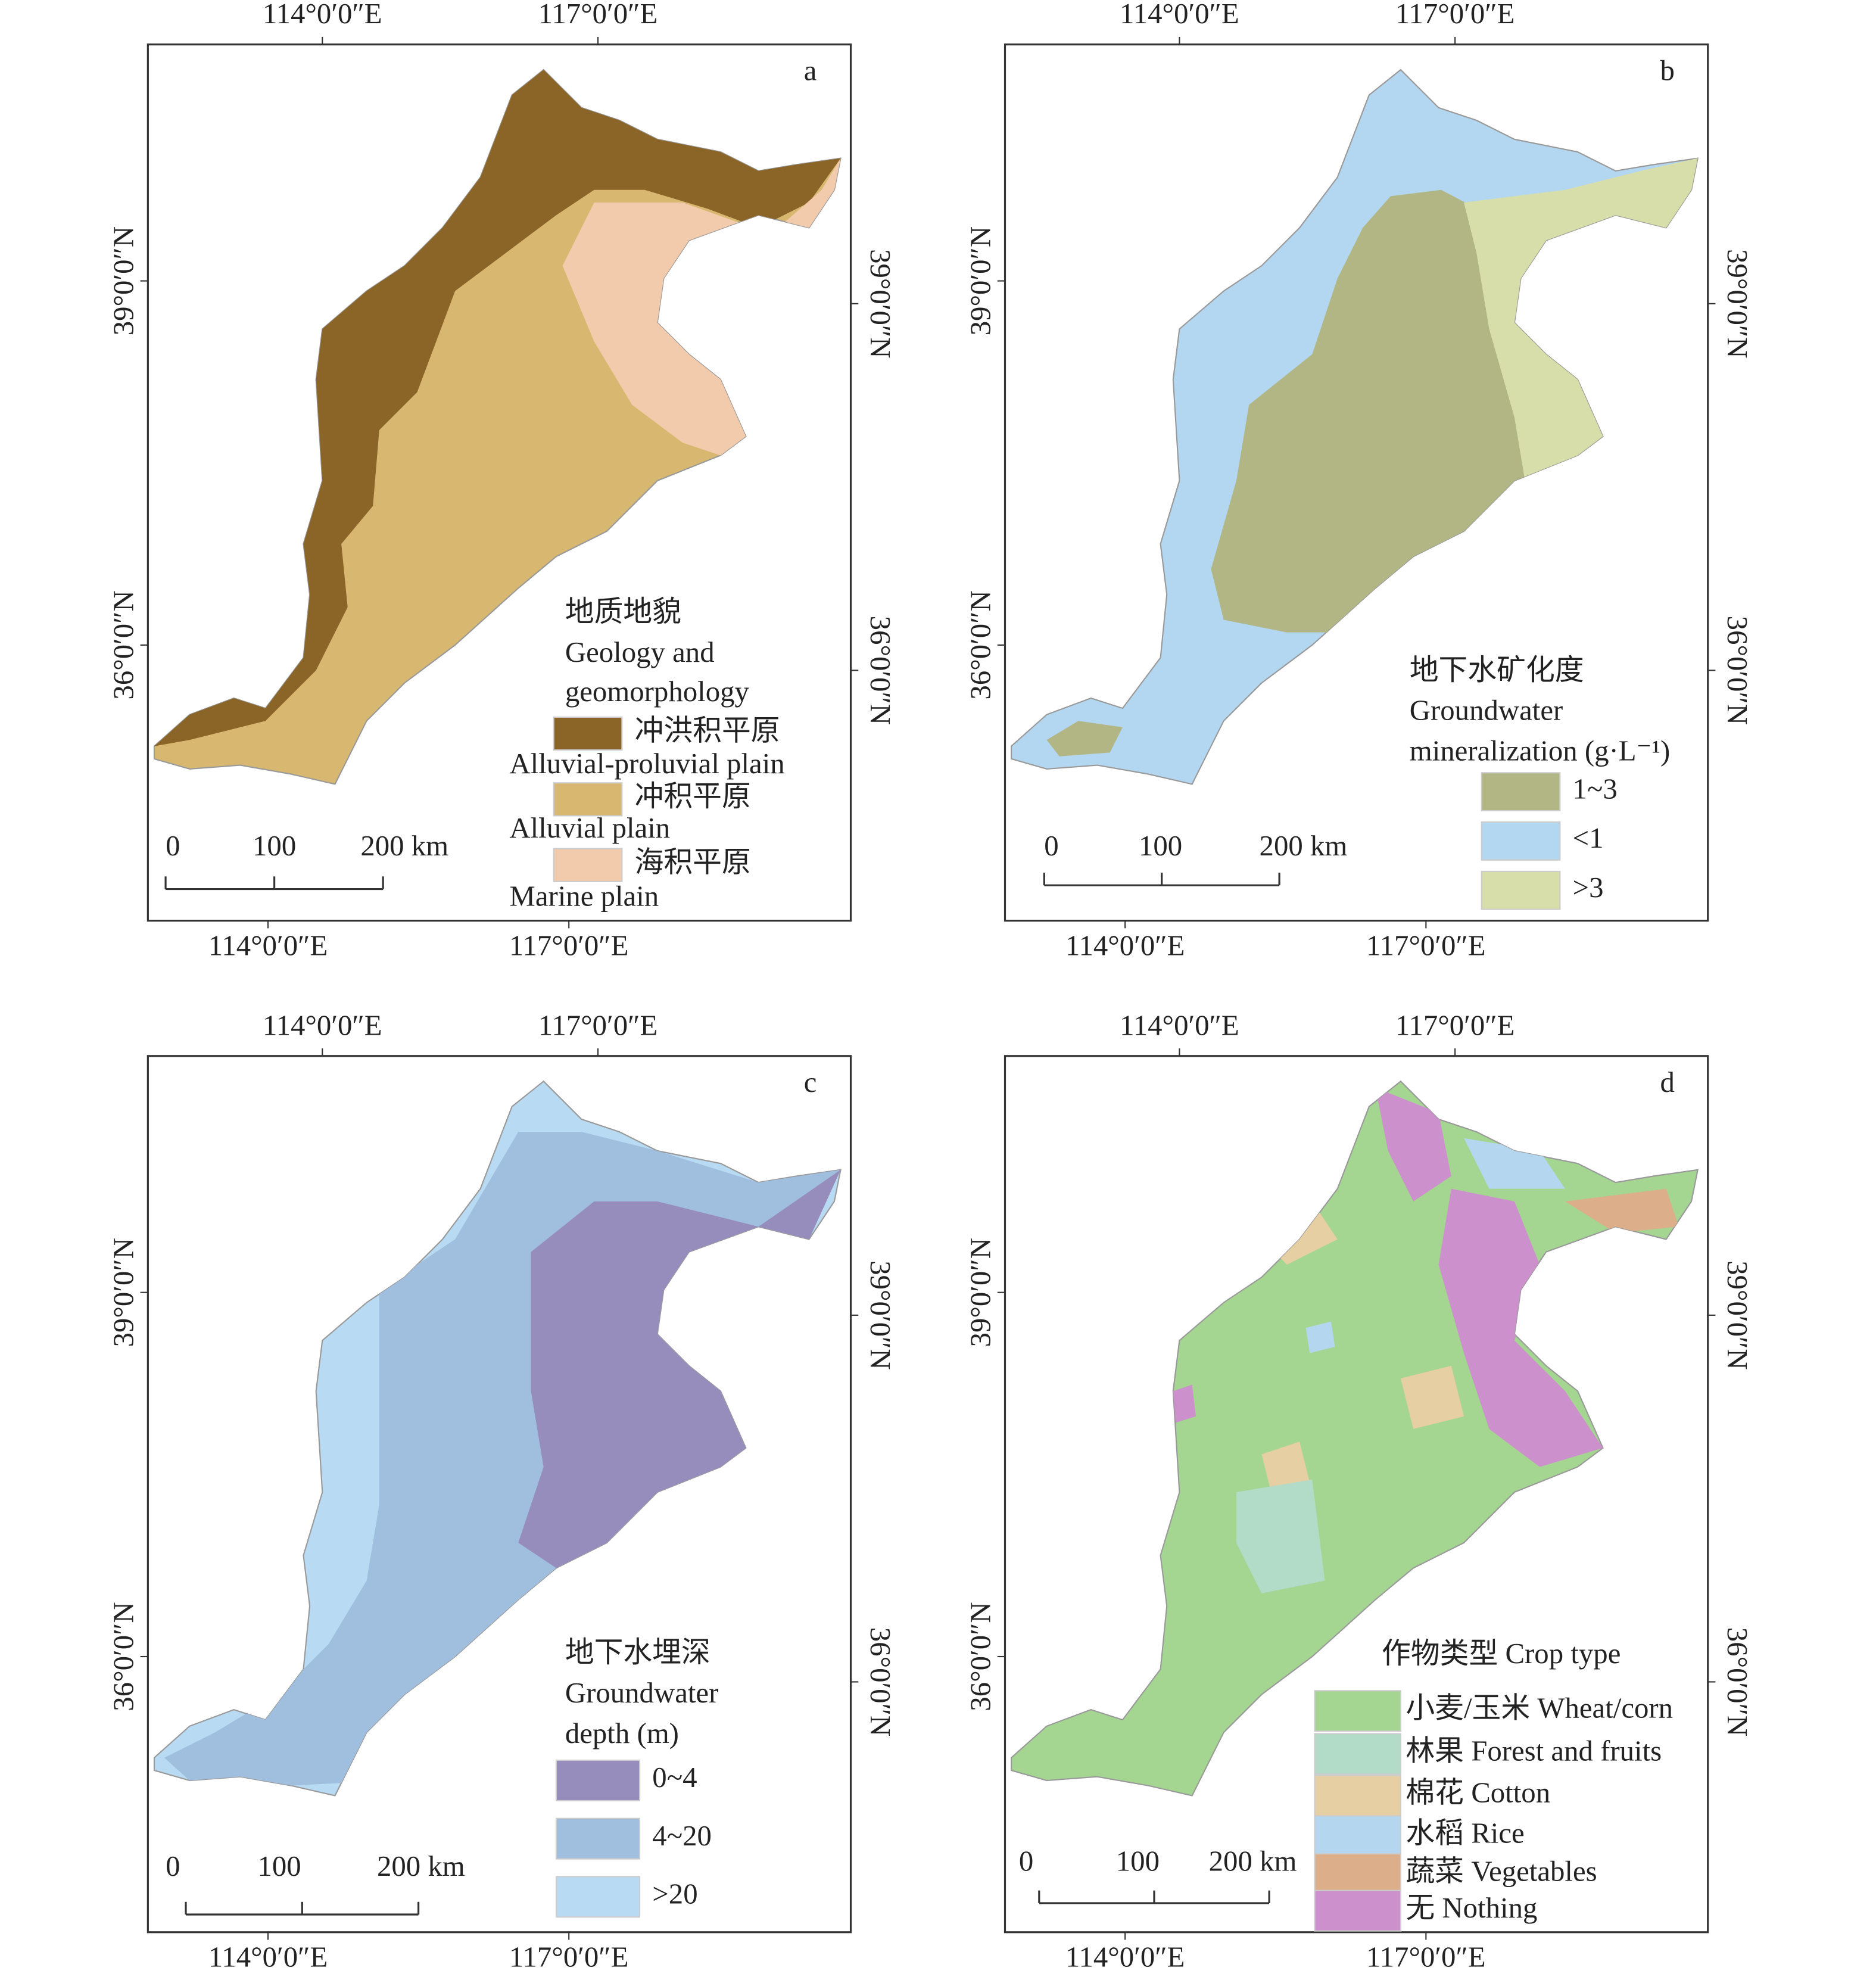 The image size is (1876, 1983). What do you see at coordinates (584, 896) in the screenshot?
I see `legend-sublabel: Marine plain` at bounding box center [584, 896].